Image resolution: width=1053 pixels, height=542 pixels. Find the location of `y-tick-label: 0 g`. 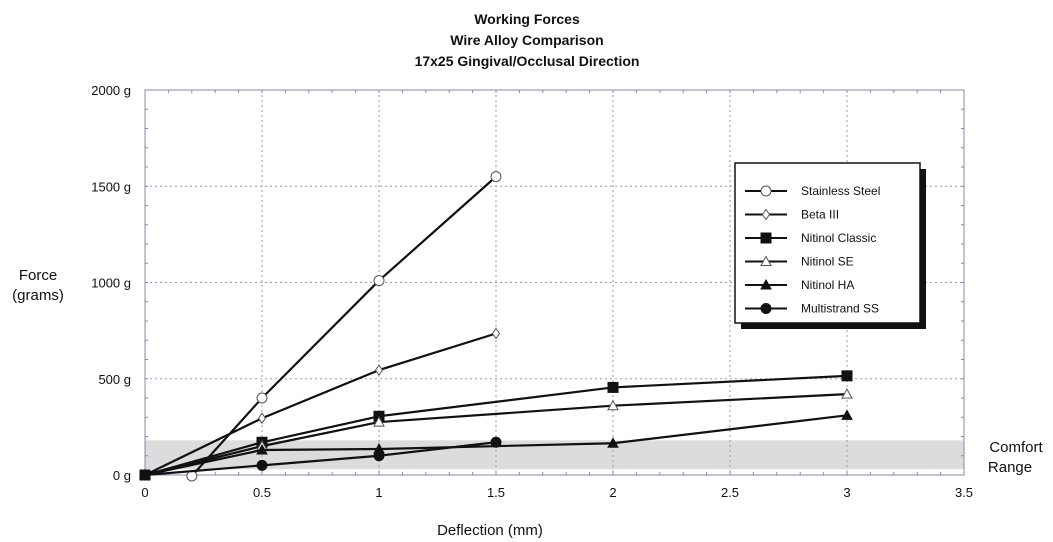

y-tick-label: 0 g is located at coordinates (122, 475).